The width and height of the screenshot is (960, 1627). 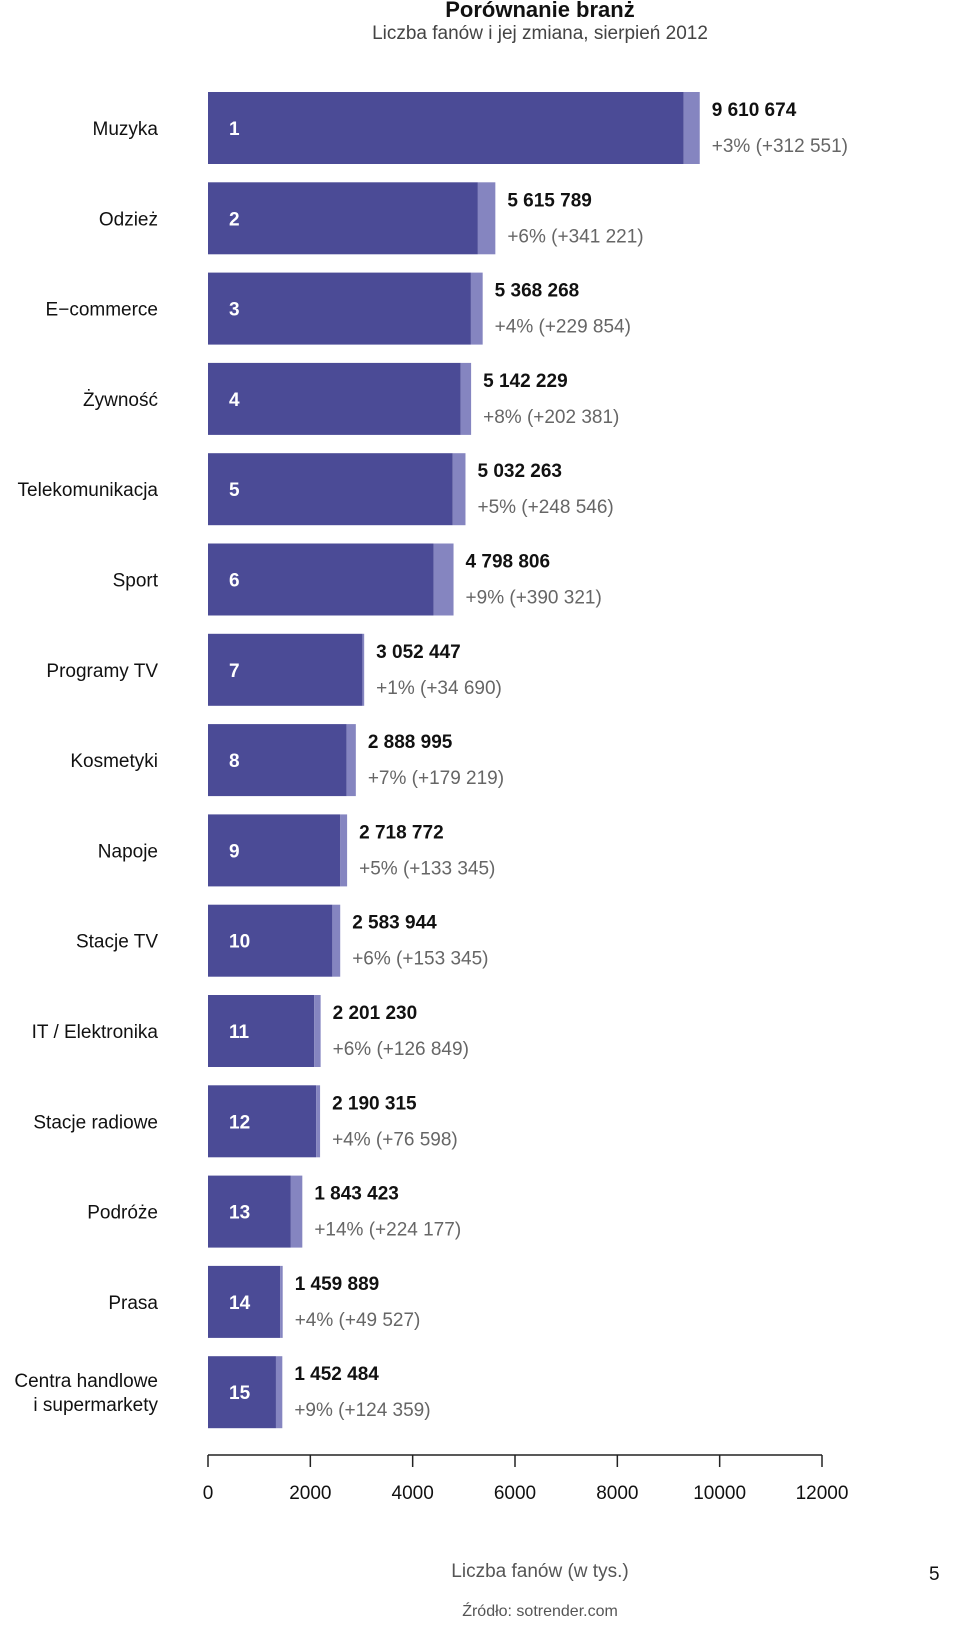 What do you see at coordinates (563, 327) in the screenshot?
I see `change-value-label: +4% (+229 854)` at bounding box center [563, 327].